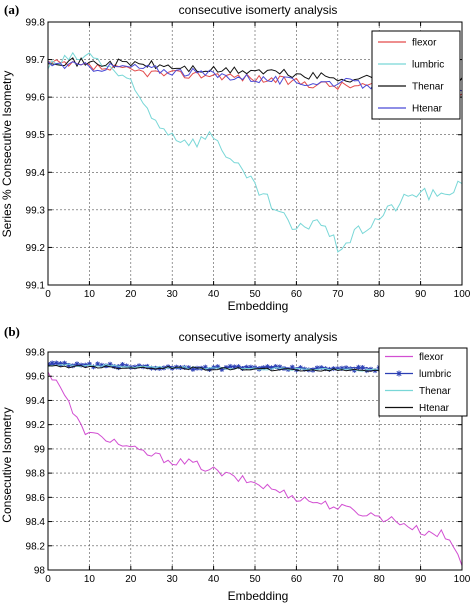  Describe the element at coordinates (36, 474) in the screenshot. I see `y-tick-label: 98.8` at that location.